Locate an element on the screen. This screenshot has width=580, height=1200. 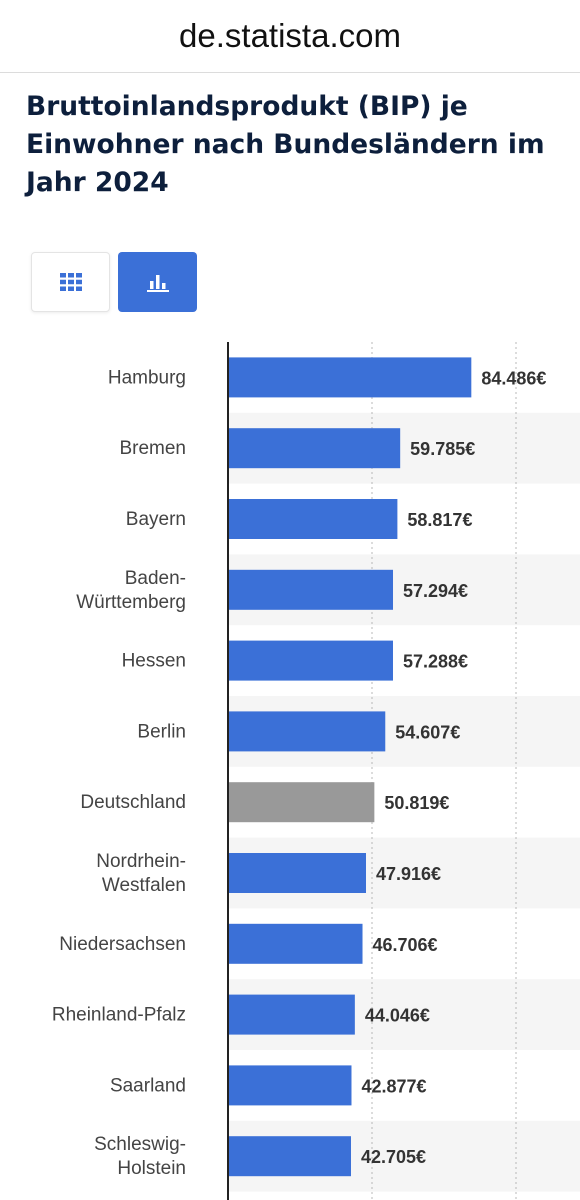
value-label: 58.817€ is located at coordinates (439, 520).